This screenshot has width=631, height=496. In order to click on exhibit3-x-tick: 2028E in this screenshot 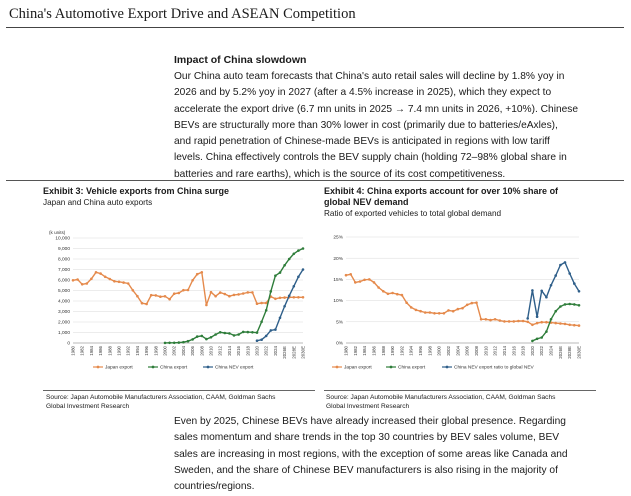, I will do `click(293, 352)`.